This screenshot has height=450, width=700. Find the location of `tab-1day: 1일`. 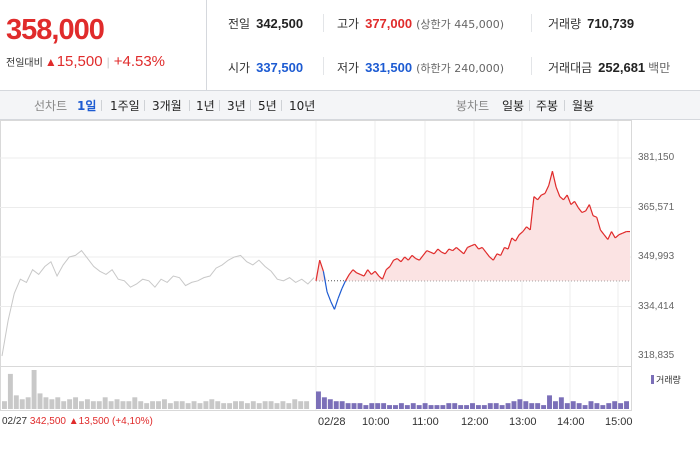

tab-1day: 1일 is located at coordinates (87, 106).